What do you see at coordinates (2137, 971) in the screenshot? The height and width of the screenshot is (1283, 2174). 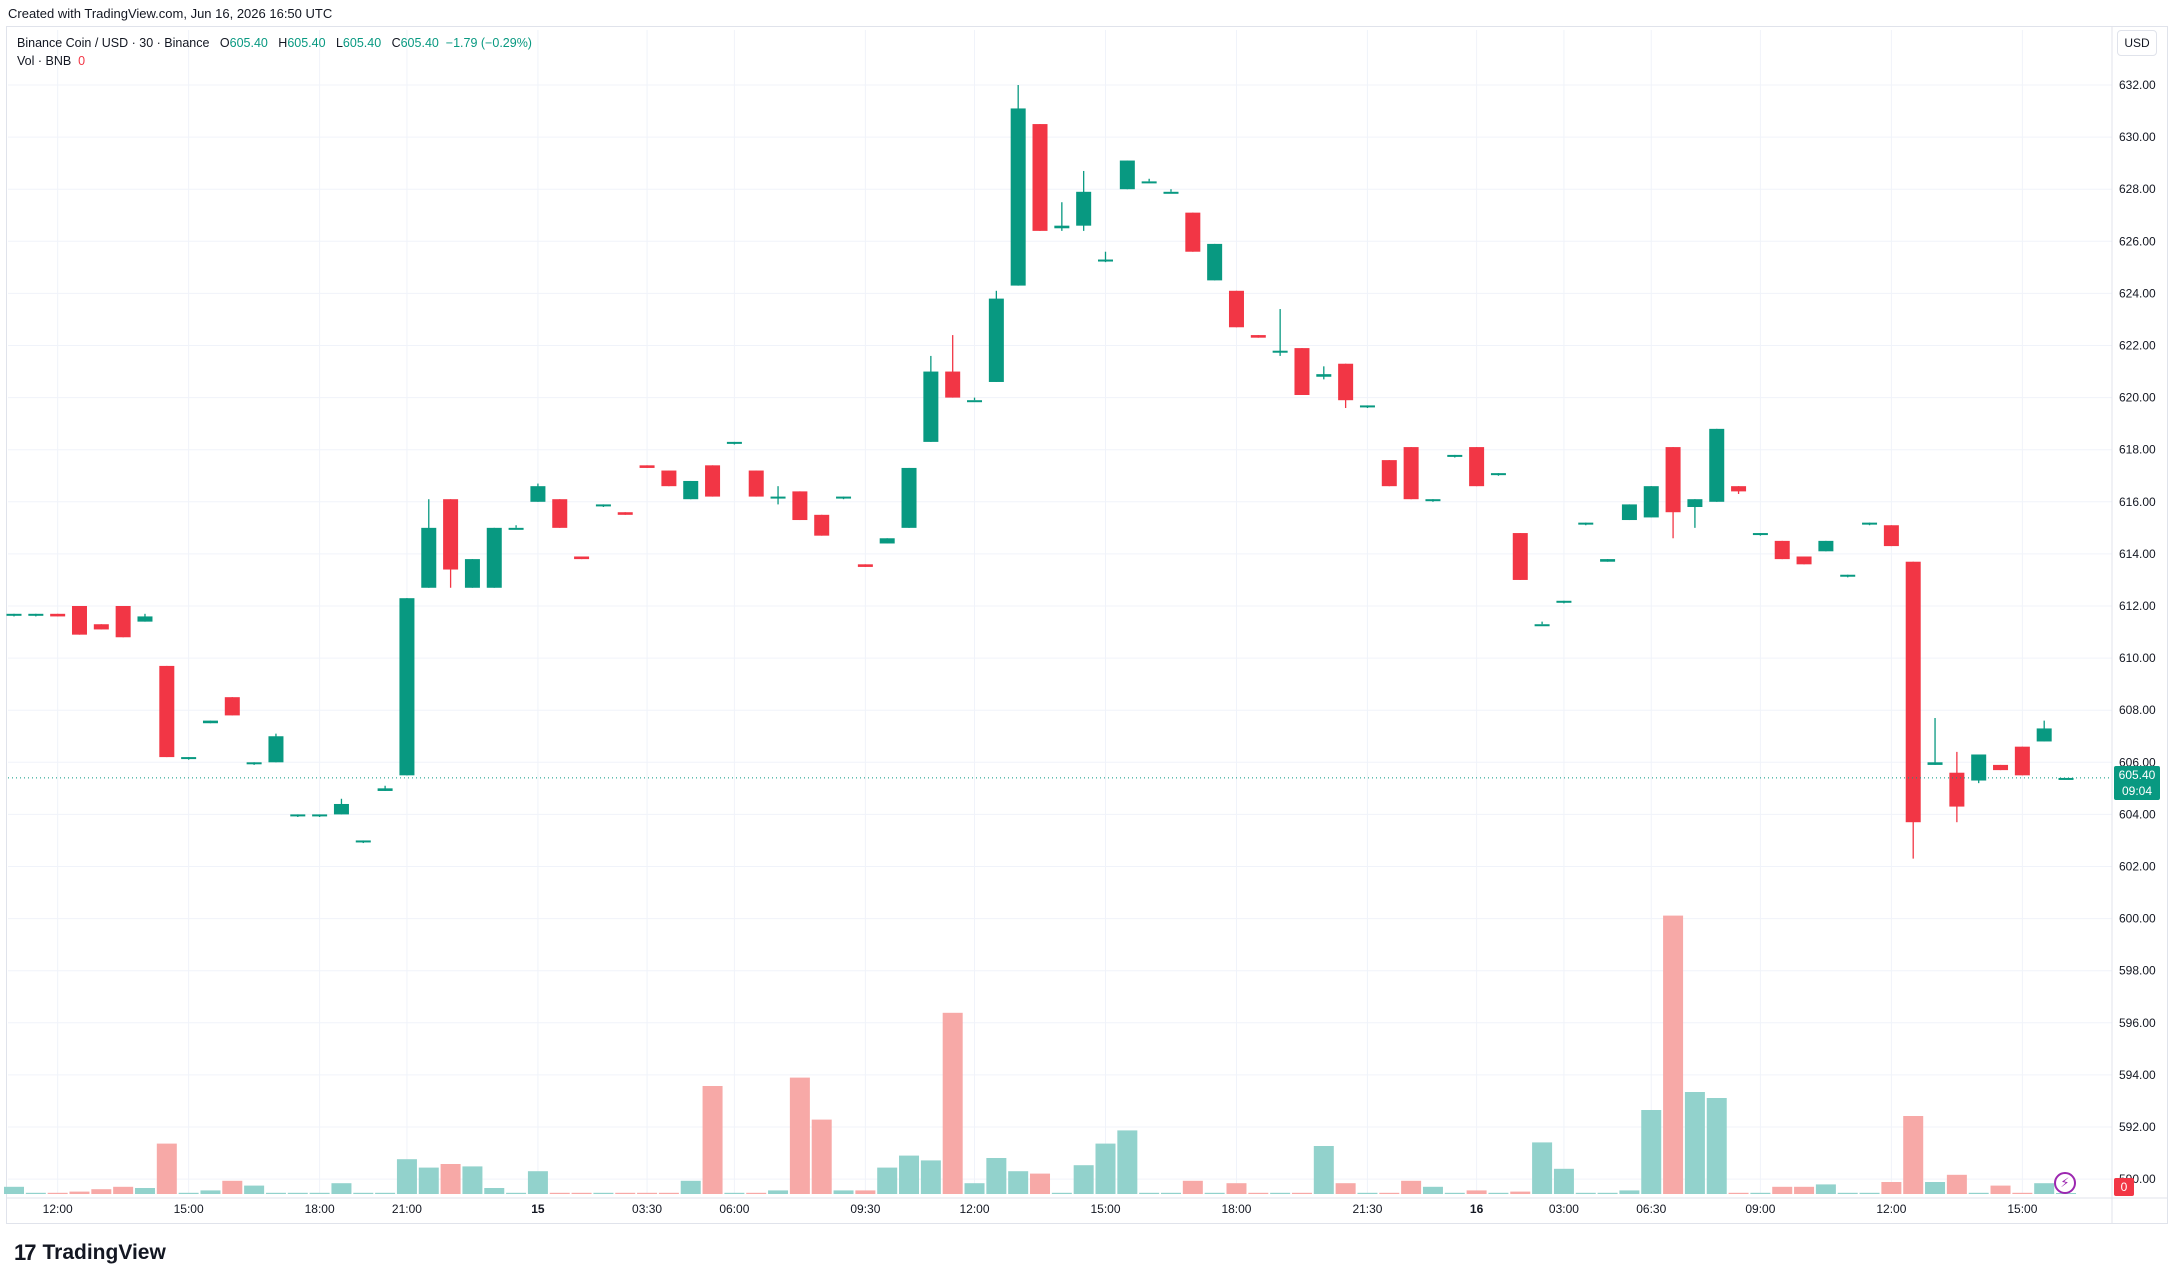 I see `price-axis-tick: 598.00` at bounding box center [2137, 971].